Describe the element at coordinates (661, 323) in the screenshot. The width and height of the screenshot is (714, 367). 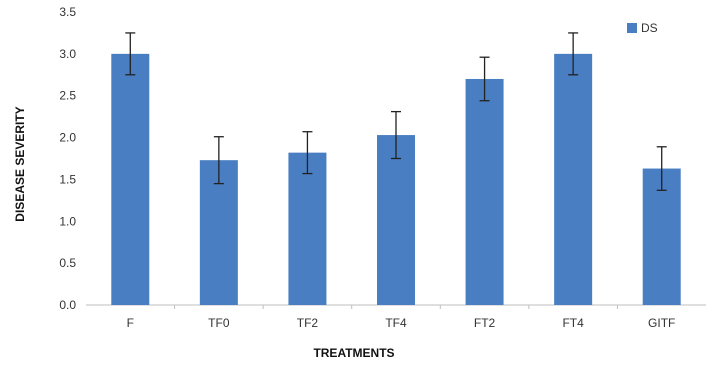
I see `x-tick-label: GITF` at that location.